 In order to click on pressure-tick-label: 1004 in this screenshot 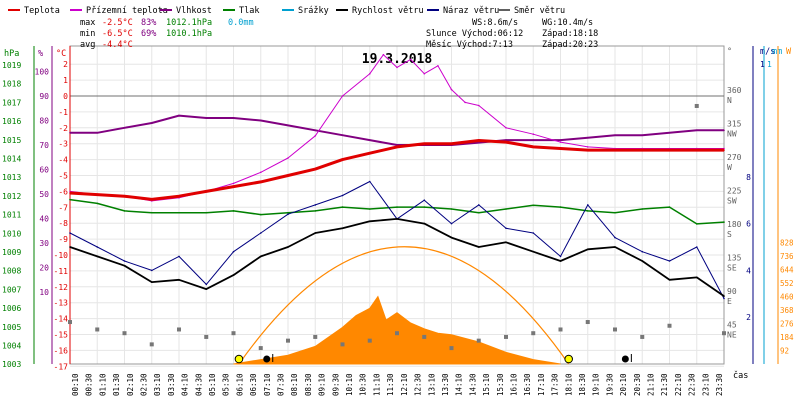, I will do `click(11, 346)`.